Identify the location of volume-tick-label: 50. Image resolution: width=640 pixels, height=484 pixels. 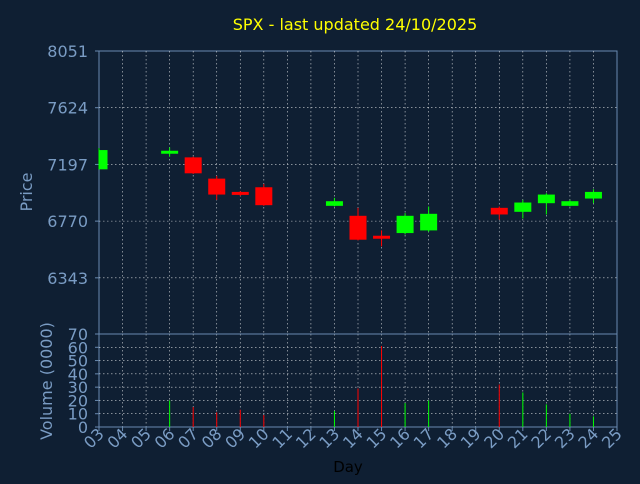
(78, 361).